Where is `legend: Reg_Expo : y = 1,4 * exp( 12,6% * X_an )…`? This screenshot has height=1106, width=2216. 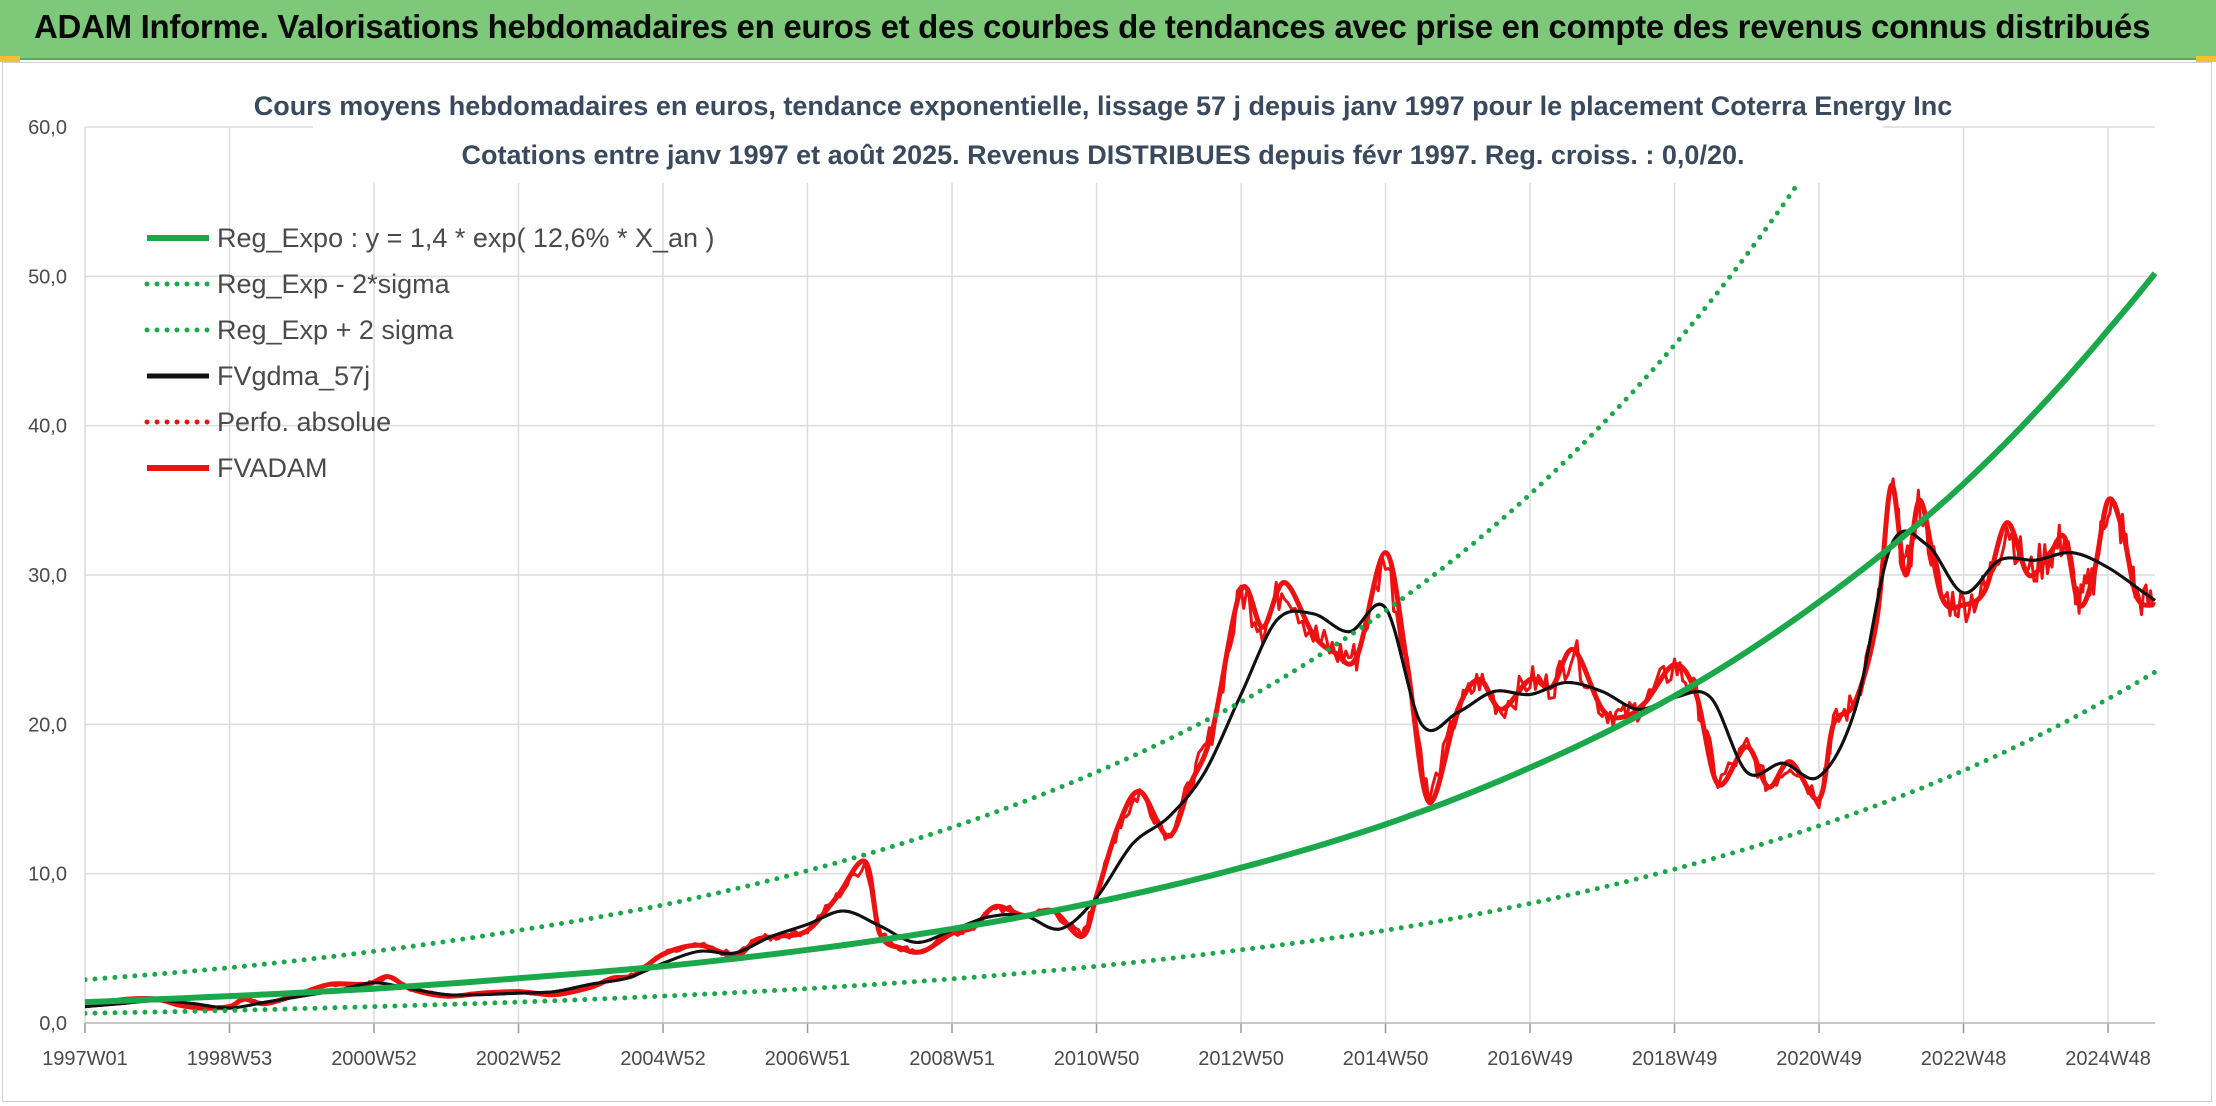
legend: Reg_Expo : y = 1,4 * exp( 12,6% * X_an )… is located at coordinates (429, 353).